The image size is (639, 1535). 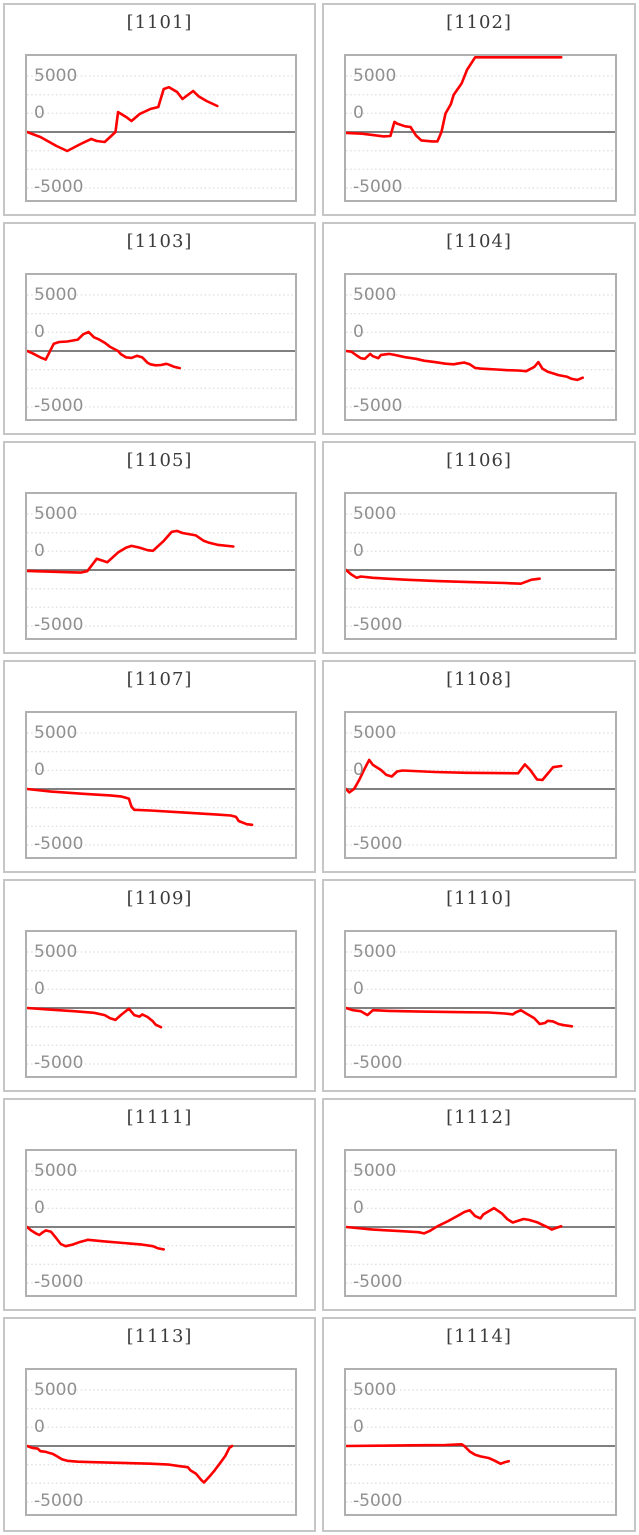 I want to click on machine-chart-card: [1103] 5000 0 -5000, so click(x=159, y=328).